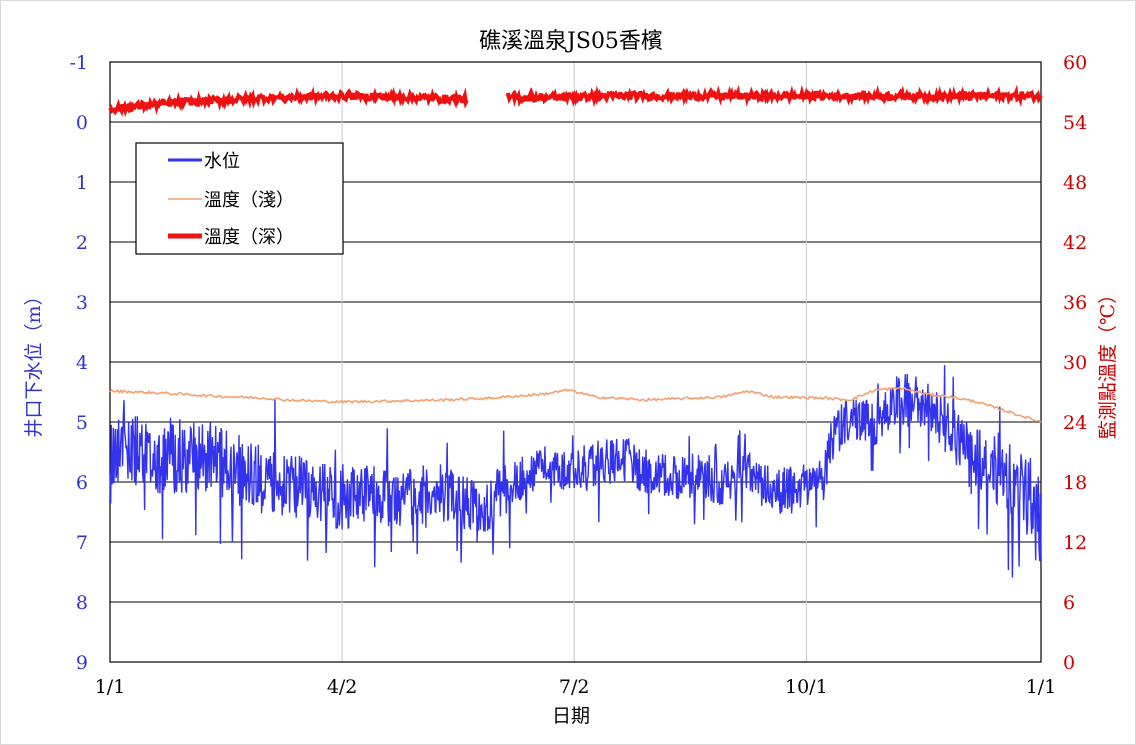  I want to click on left-tick-label: 9, so click(82, 663).